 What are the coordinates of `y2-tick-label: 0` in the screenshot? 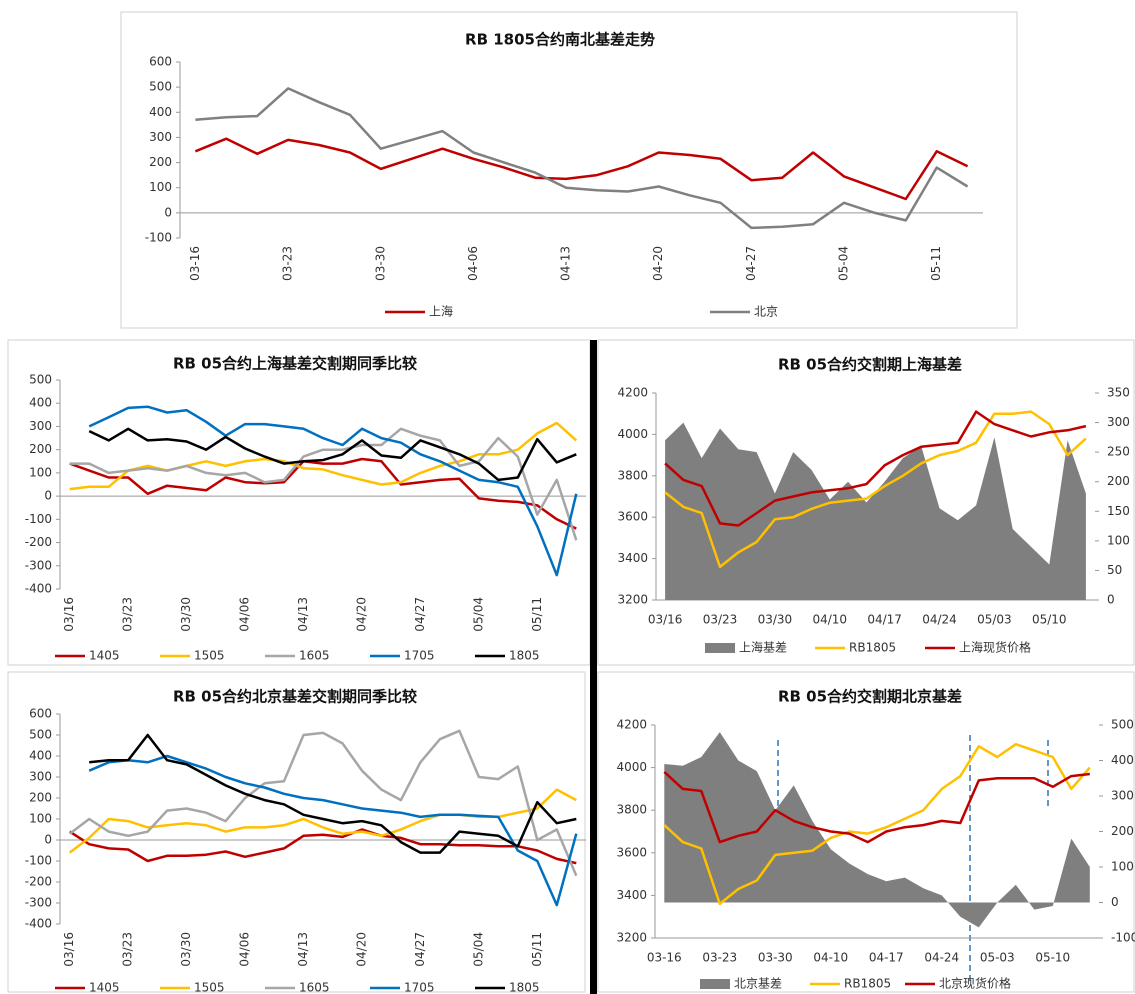 It's located at (1111, 600).